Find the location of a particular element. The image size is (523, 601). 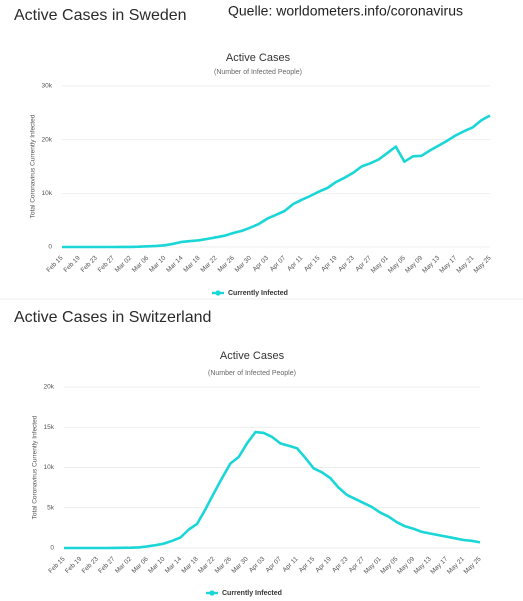

x-tick-label: May 13 is located at coordinates (431, 264).